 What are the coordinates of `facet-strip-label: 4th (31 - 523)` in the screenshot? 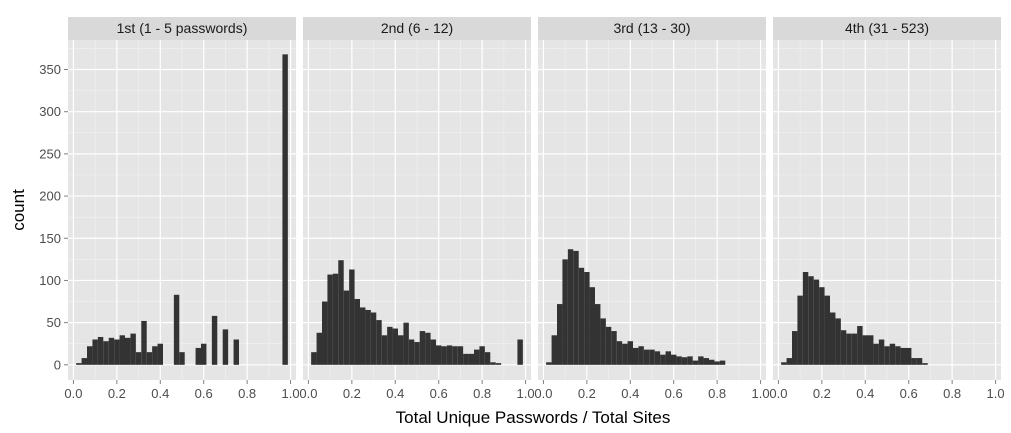 It's located at (887, 28).